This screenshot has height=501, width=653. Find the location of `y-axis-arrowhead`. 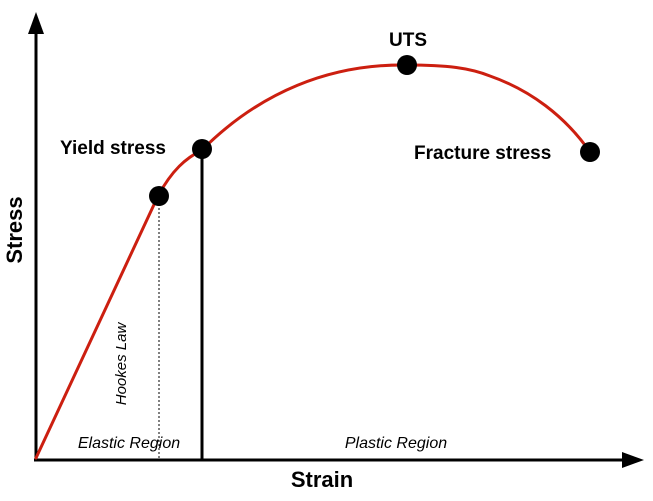

y-axis-arrowhead is located at coordinates (36, 23).